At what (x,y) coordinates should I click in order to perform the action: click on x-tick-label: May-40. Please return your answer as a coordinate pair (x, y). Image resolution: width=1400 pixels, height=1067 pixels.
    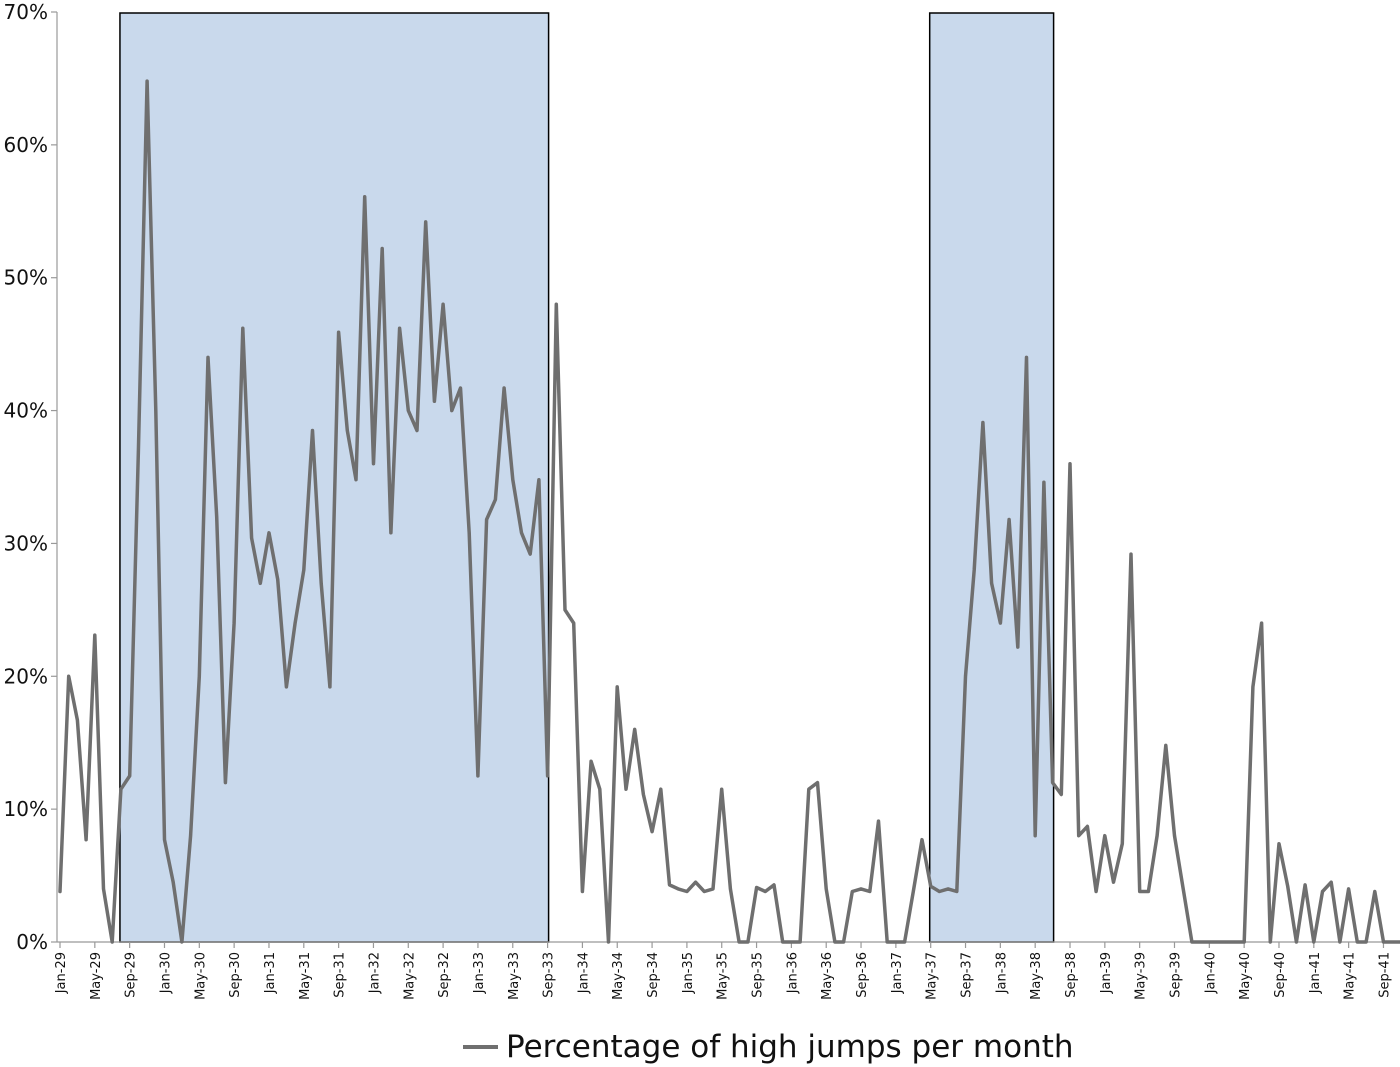
    Looking at the image, I should click on (1245, 976).